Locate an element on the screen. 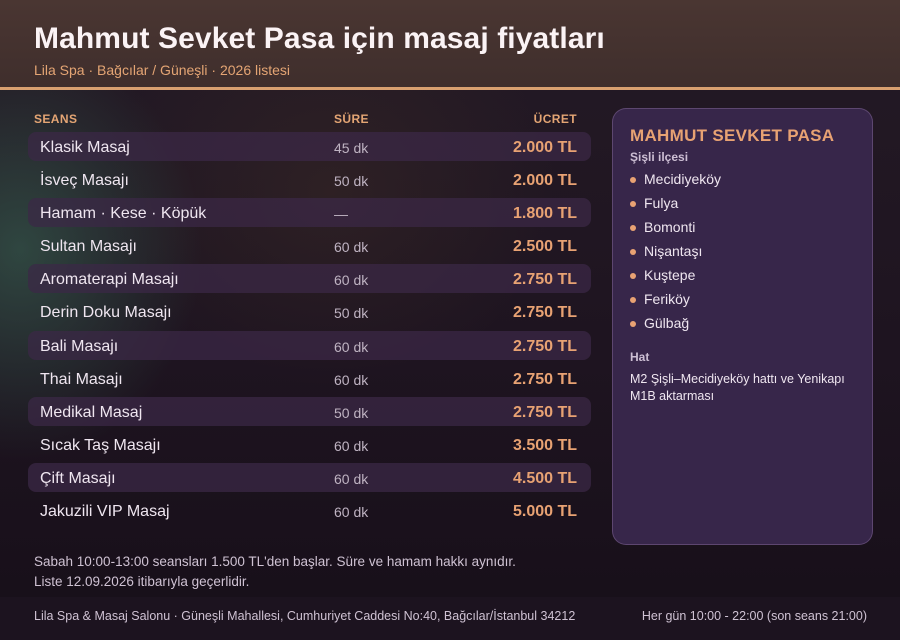 This screenshot has width=900, height=640. session-name: Çift Masajı is located at coordinates (78, 478).